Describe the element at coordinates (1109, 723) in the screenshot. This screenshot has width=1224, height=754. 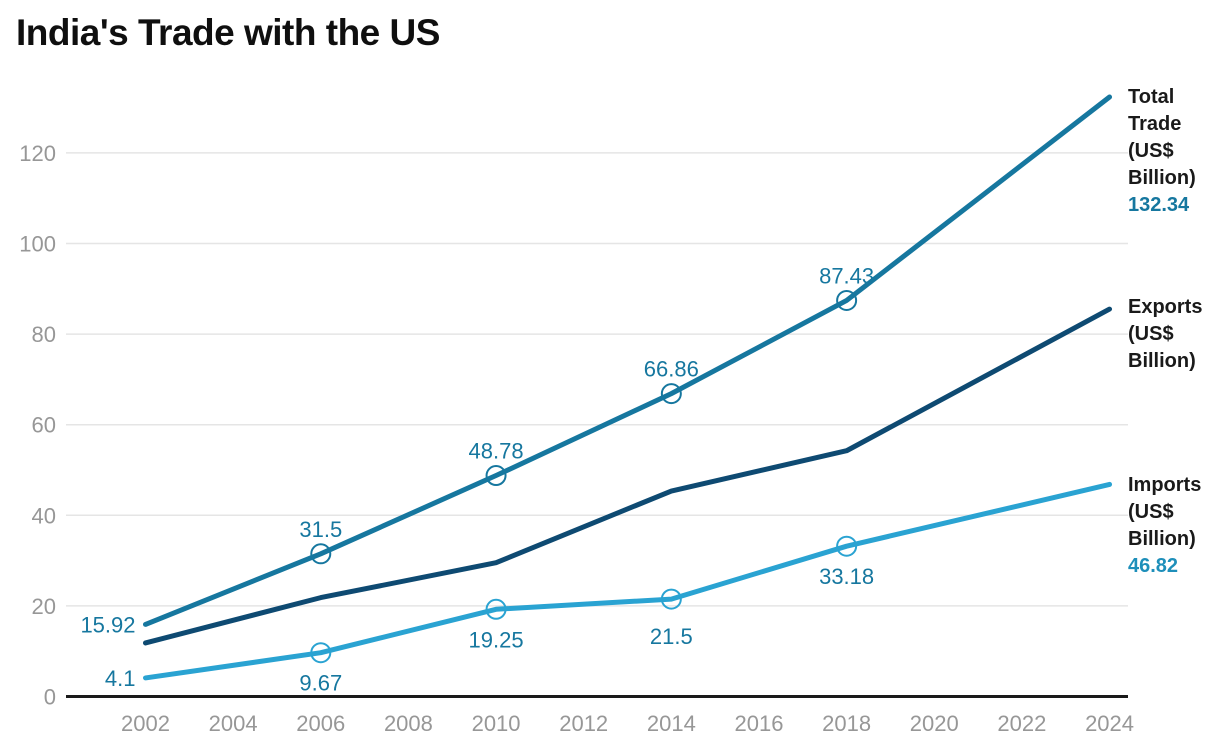
I see `x-axis-tick-label: 2024` at that location.